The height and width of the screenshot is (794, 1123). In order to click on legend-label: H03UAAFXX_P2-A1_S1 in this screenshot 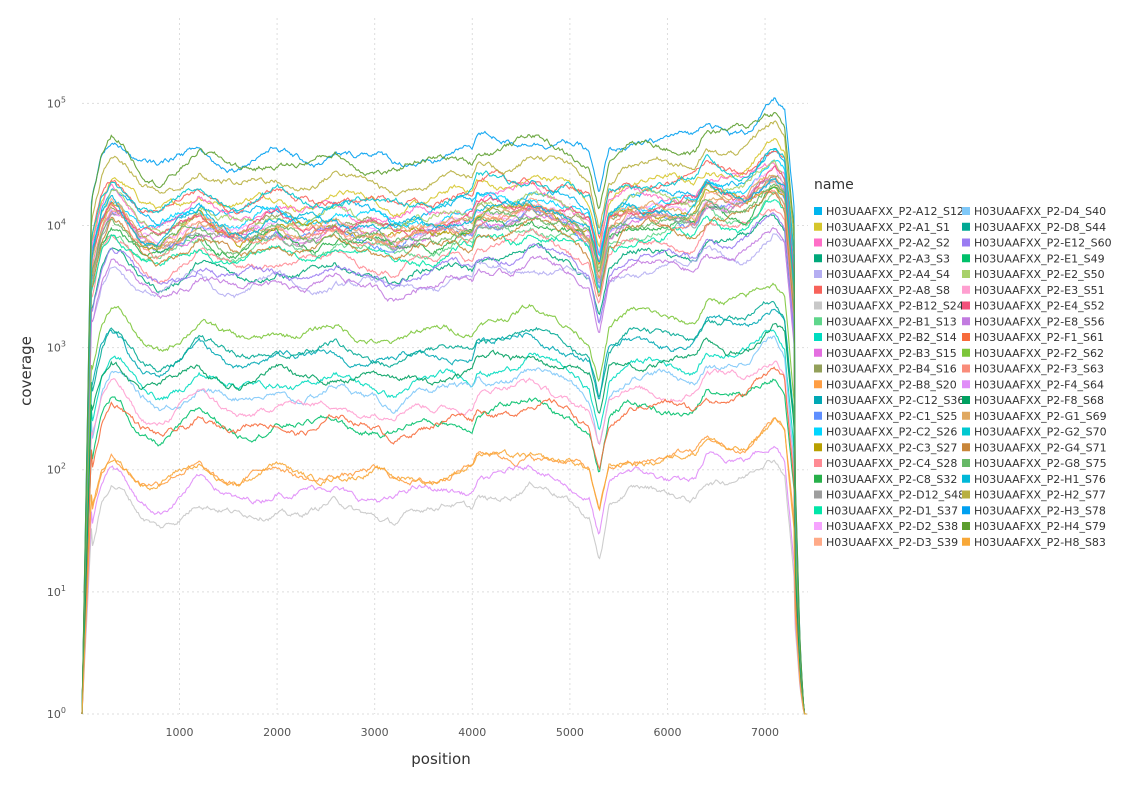, I will do `click(888, 227)`.